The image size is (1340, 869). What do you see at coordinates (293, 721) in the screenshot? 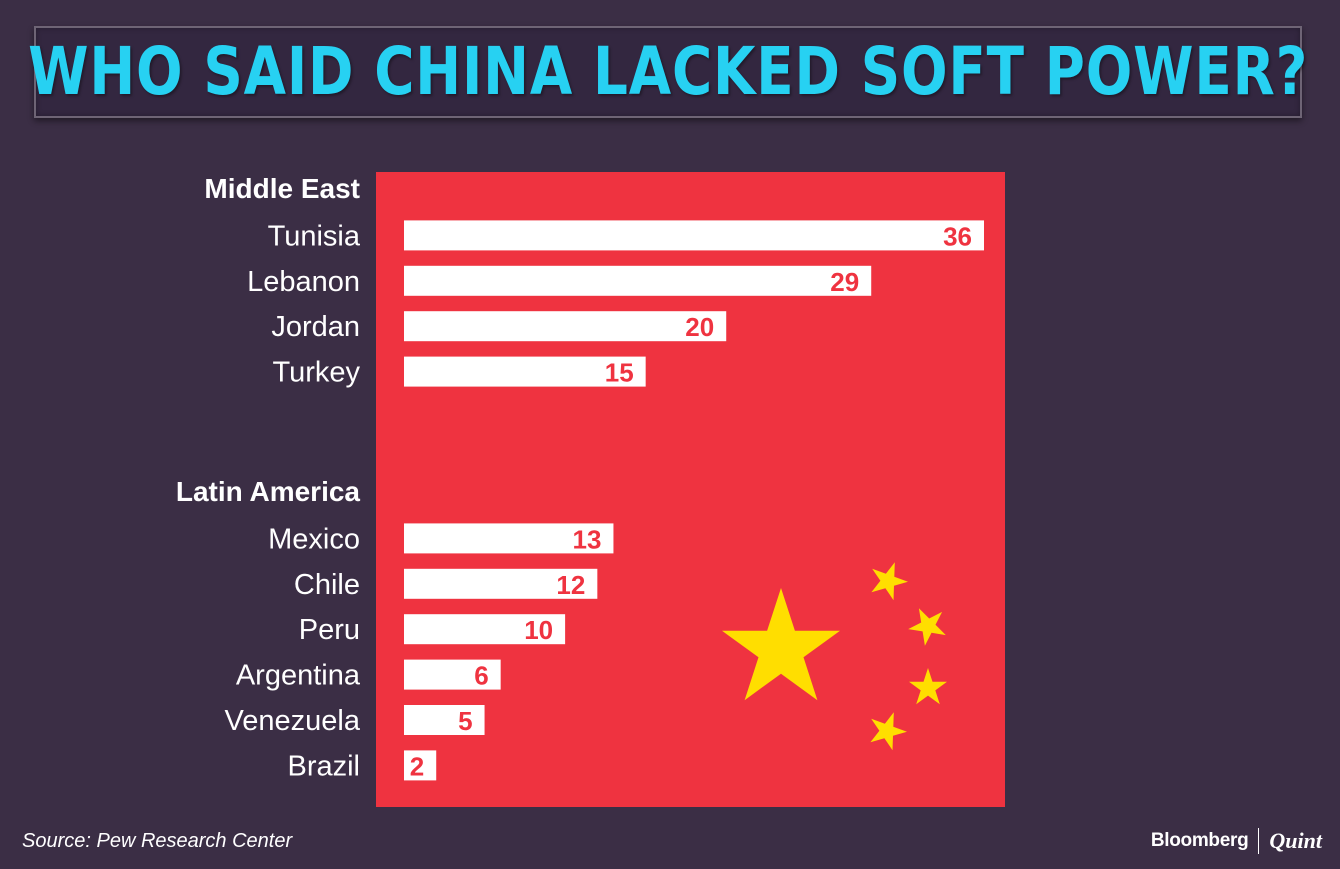
I see `category-label: Venezuela` at bounding box center [293, 721].